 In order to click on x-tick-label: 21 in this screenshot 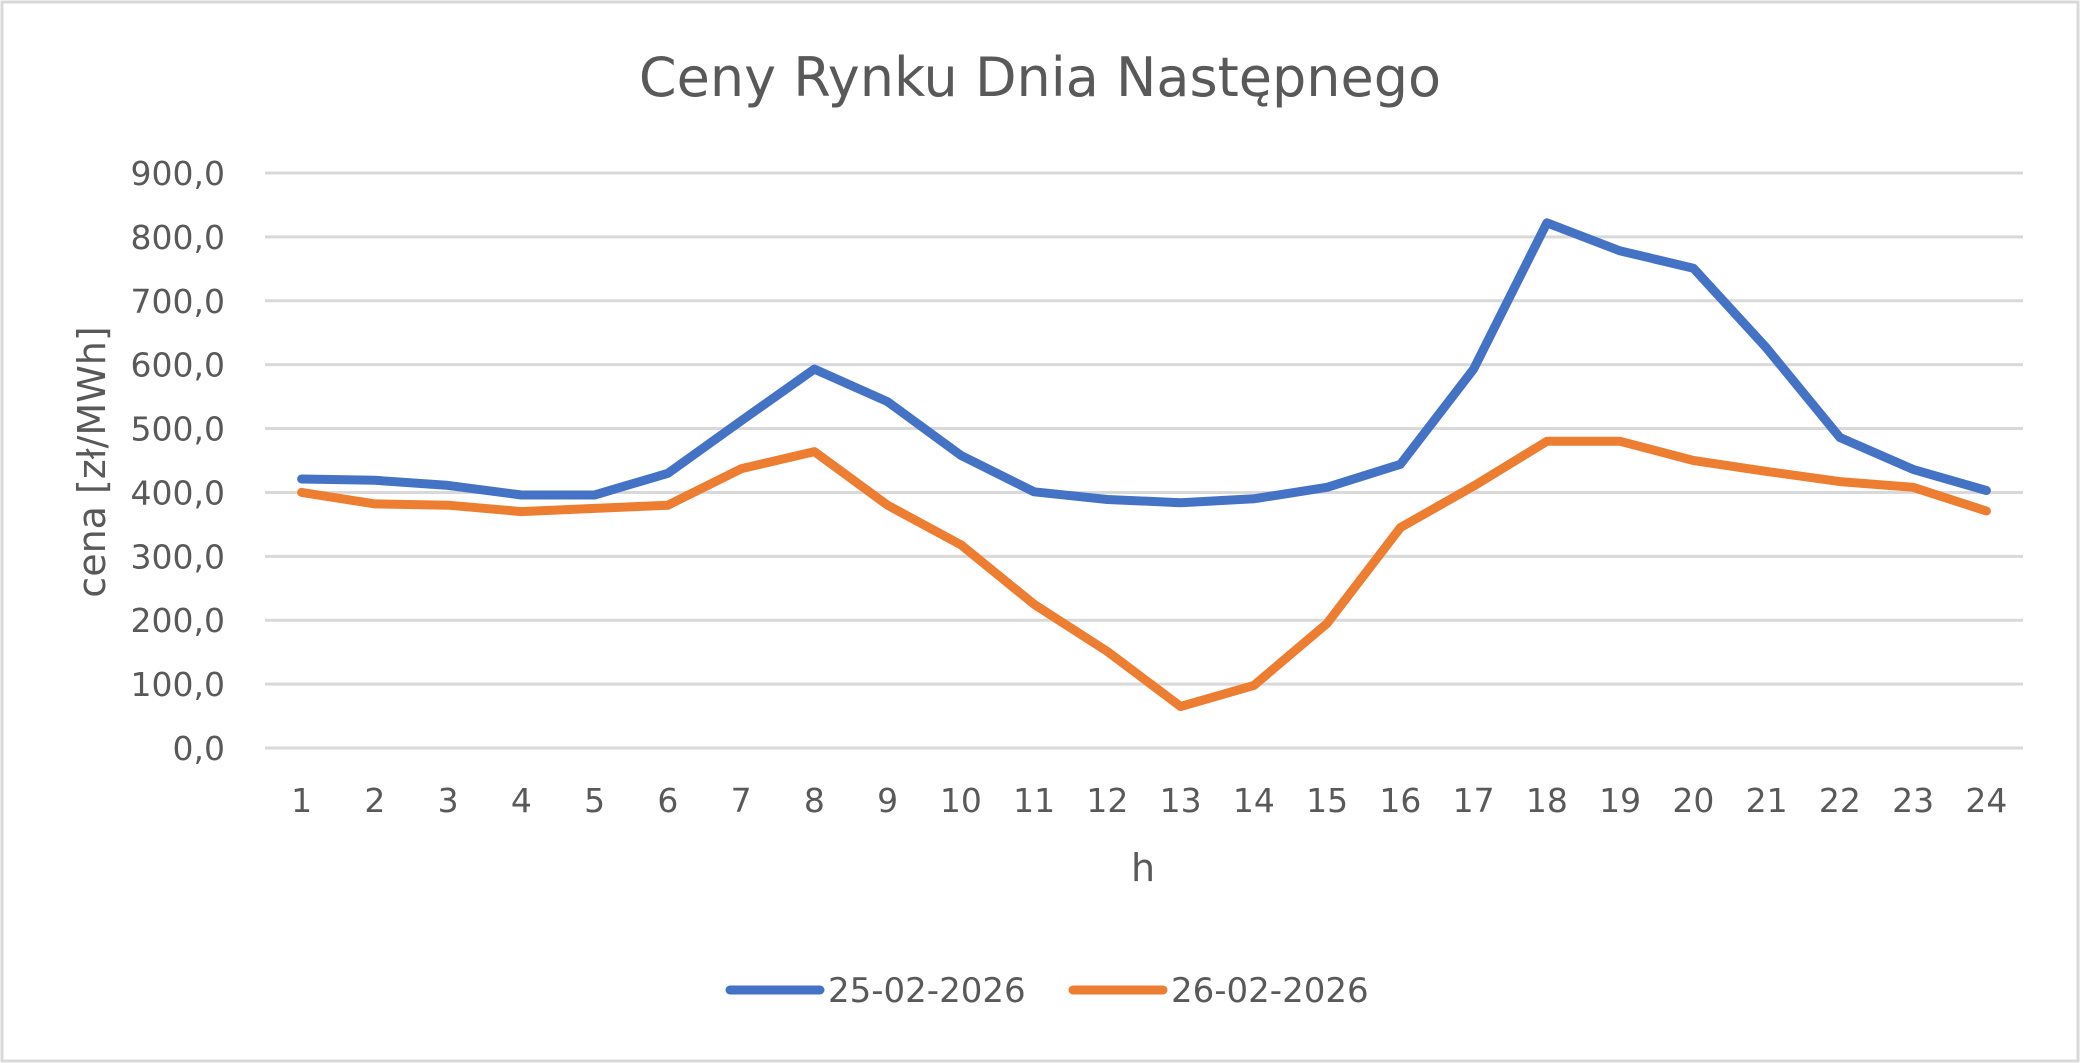, I will do `click(1767, 800)`.